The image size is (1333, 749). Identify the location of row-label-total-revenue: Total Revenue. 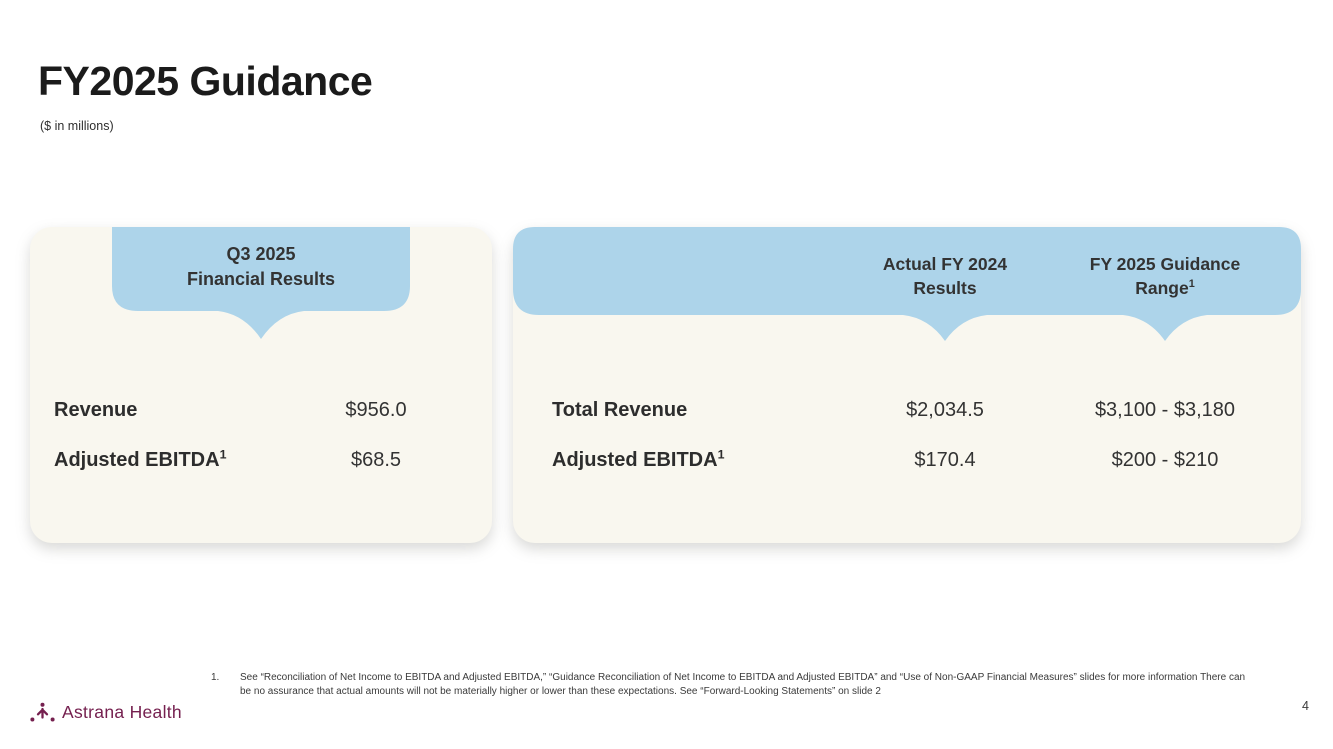
(620, 410).